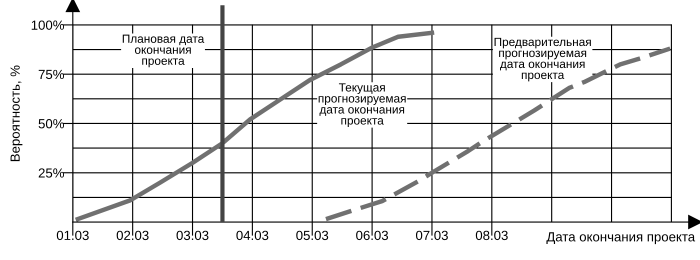  Describe the element at coordinates (51, 123) in the screenshot. I see `y-tick-label: 50%` at that location.